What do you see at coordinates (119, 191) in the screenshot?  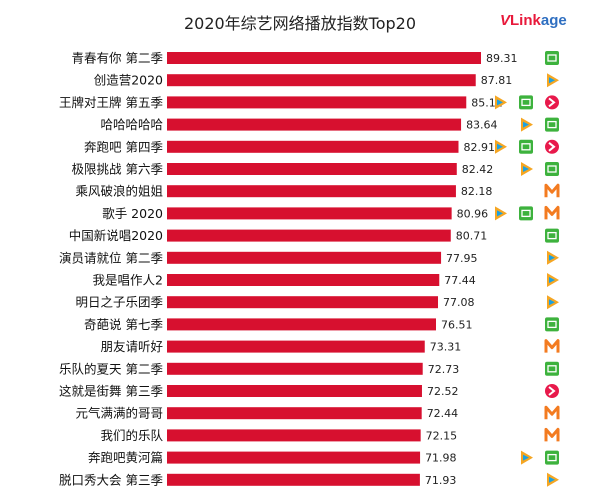 I see `category-label: 乘风破浪的姐姐` at bounding box center [119, 191].